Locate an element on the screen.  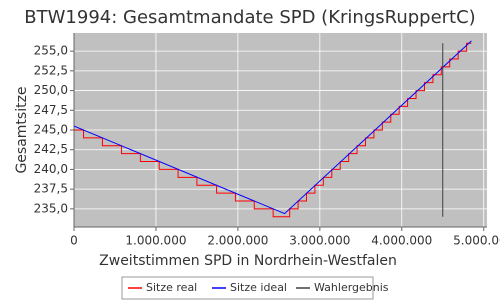
y-tick-label: 250,0 is located at coordinates (51, 90).